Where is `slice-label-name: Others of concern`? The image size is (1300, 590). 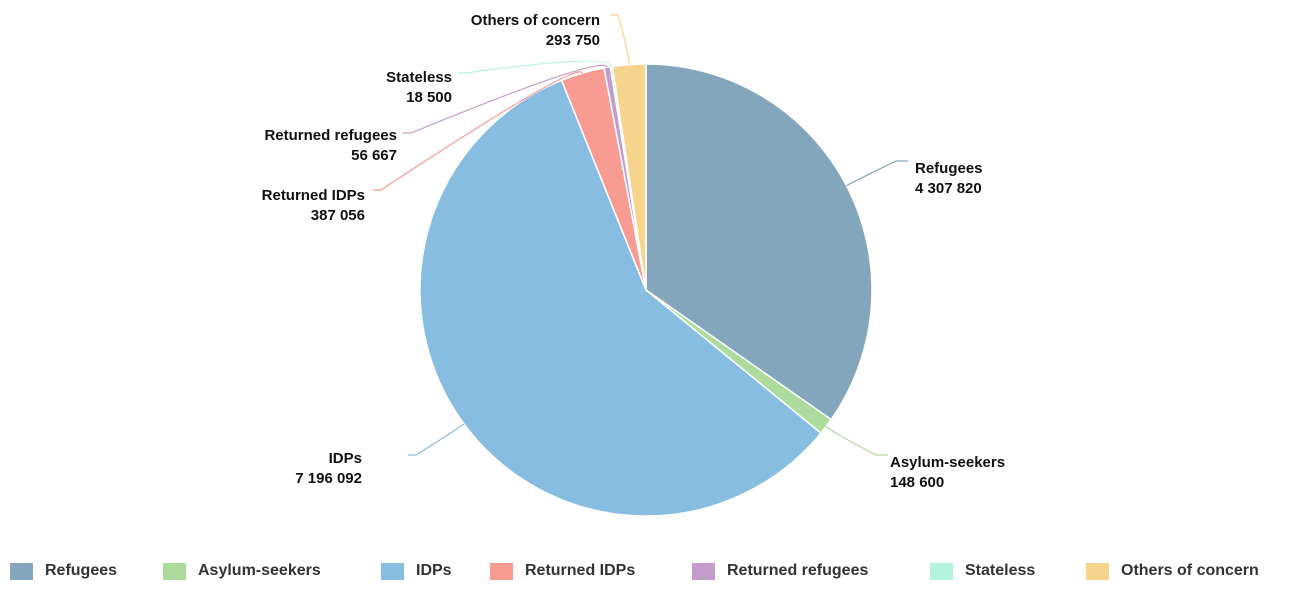 slice-label-name: Others of concern is located at coordinates (535, 20).